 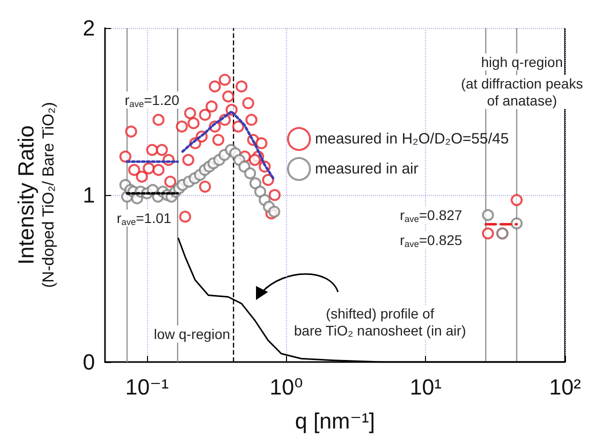 What do you see at coordinates (88, 195) in the screenshot?
I see `y-tick-label: 1` at bounding box center [88, 195].